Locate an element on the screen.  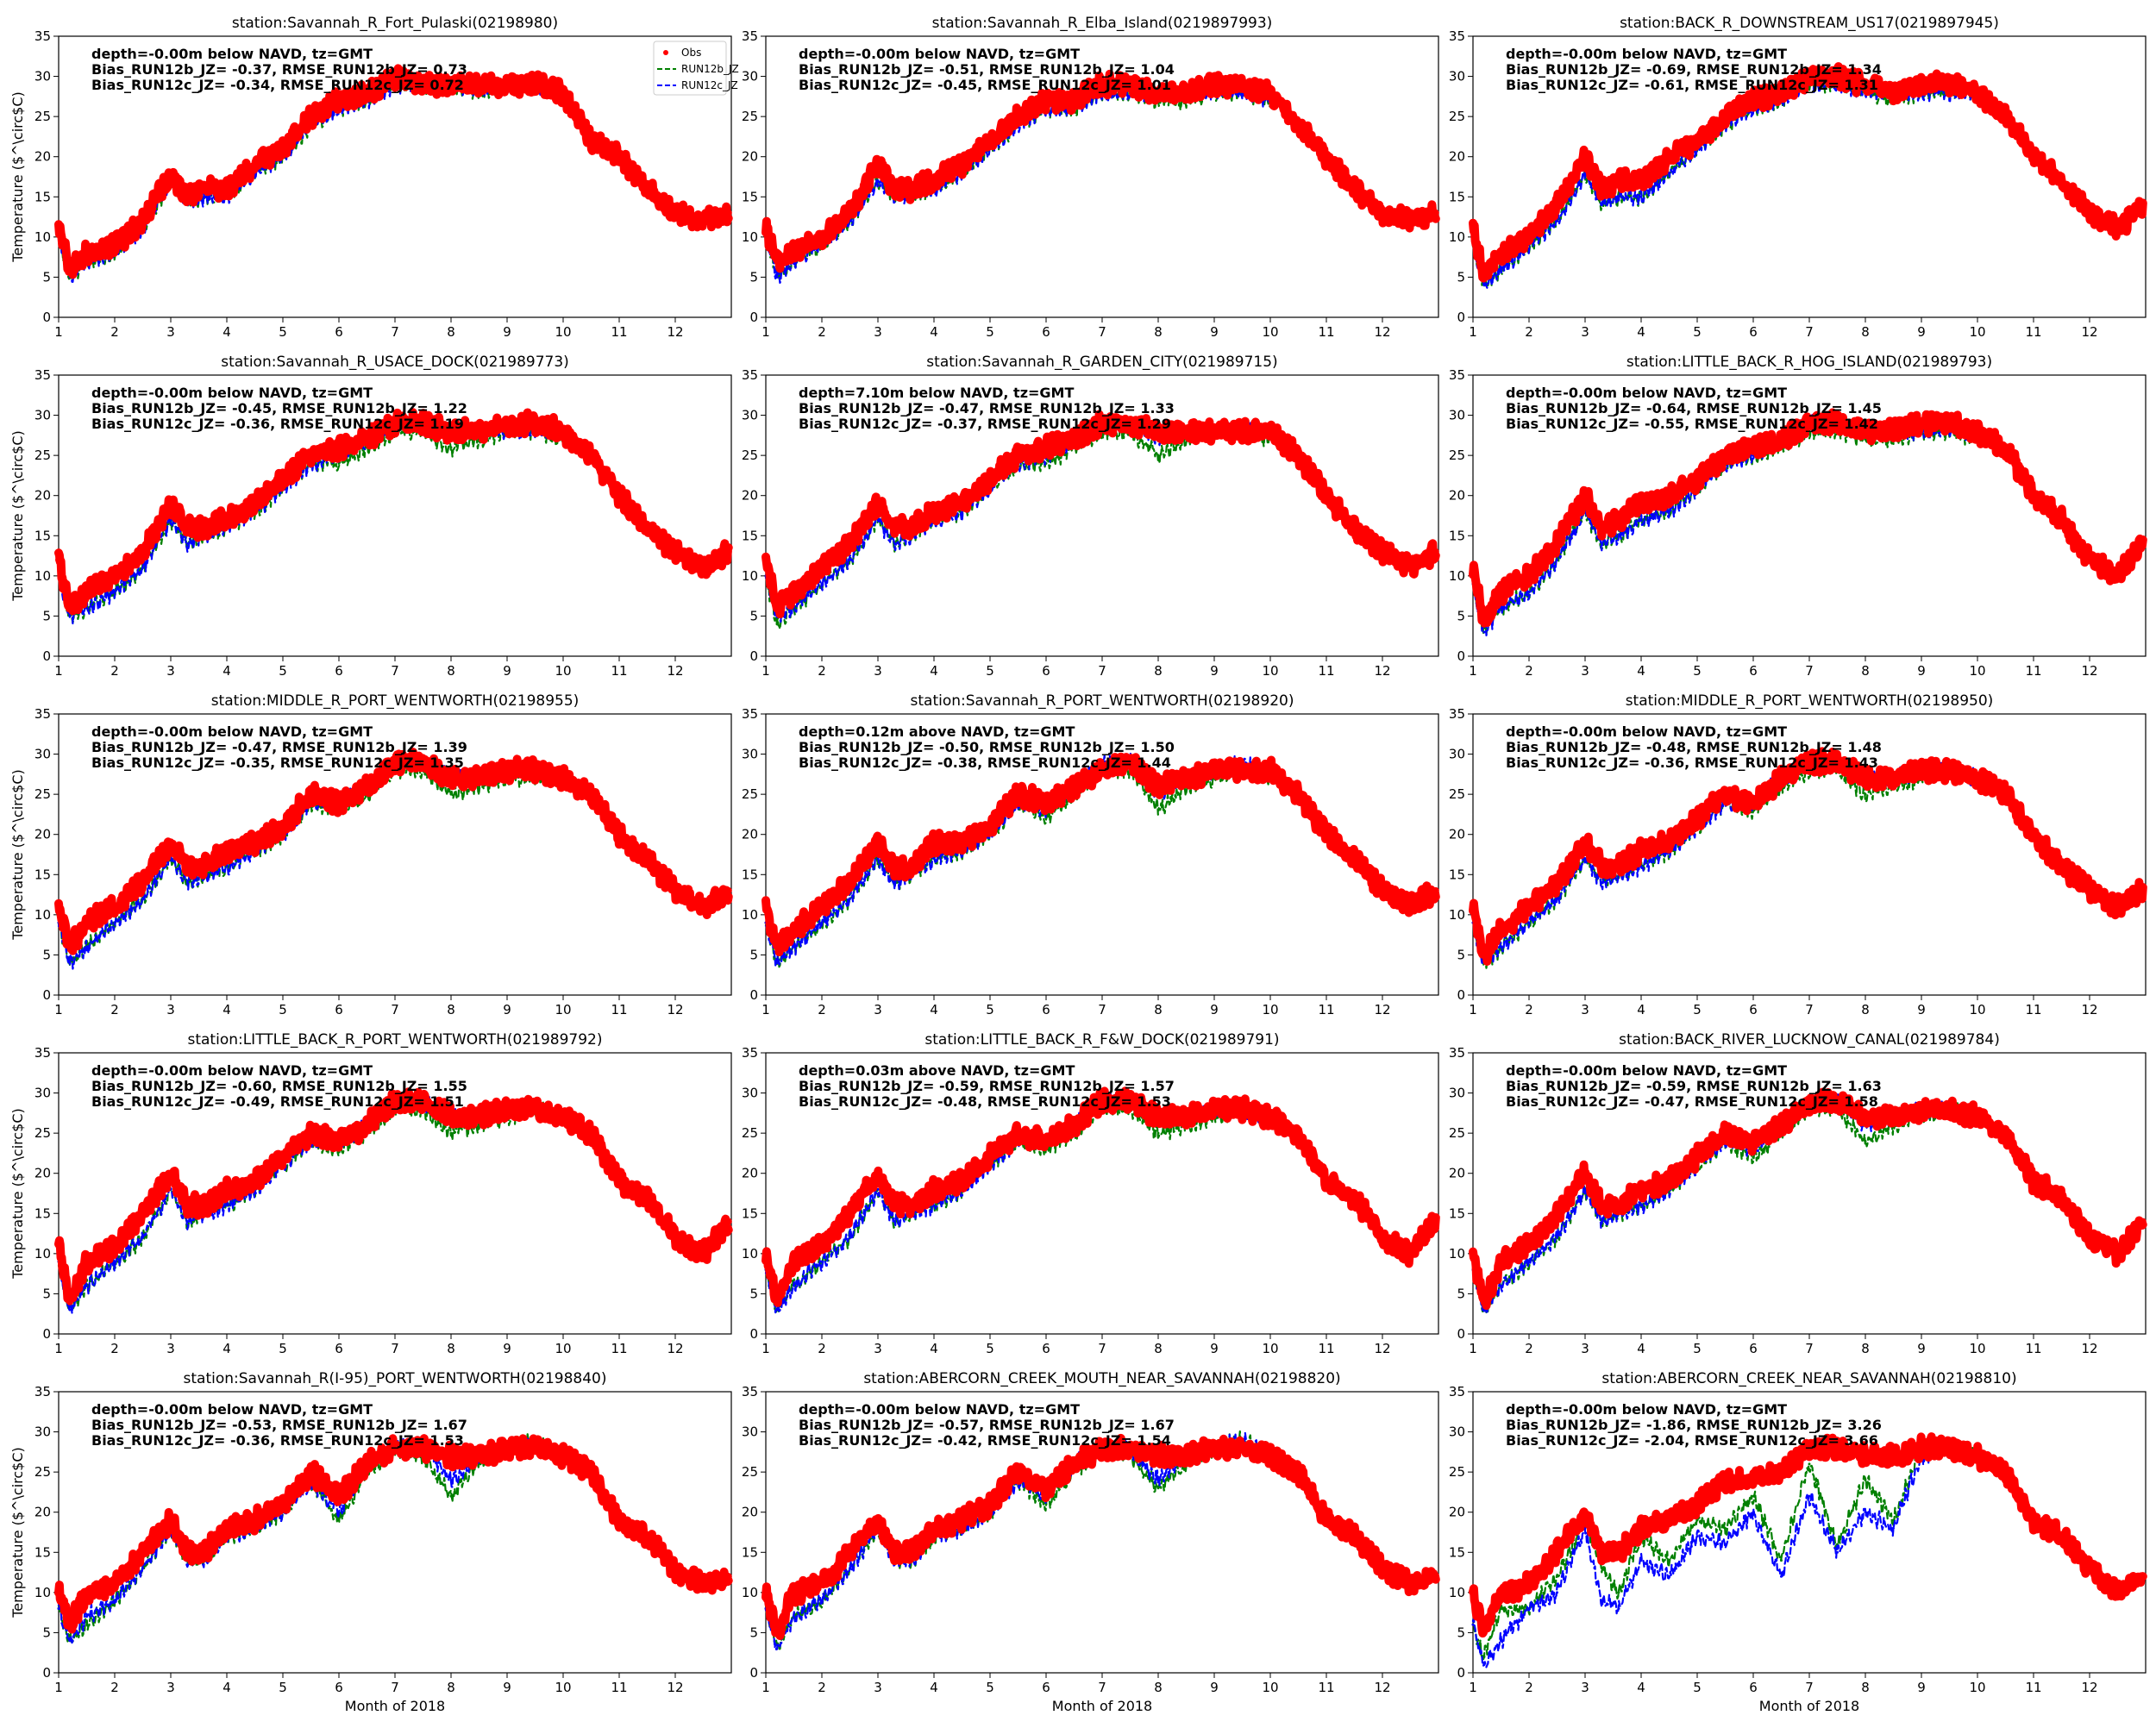
series-Obs is located at coordinates (1808, 518).